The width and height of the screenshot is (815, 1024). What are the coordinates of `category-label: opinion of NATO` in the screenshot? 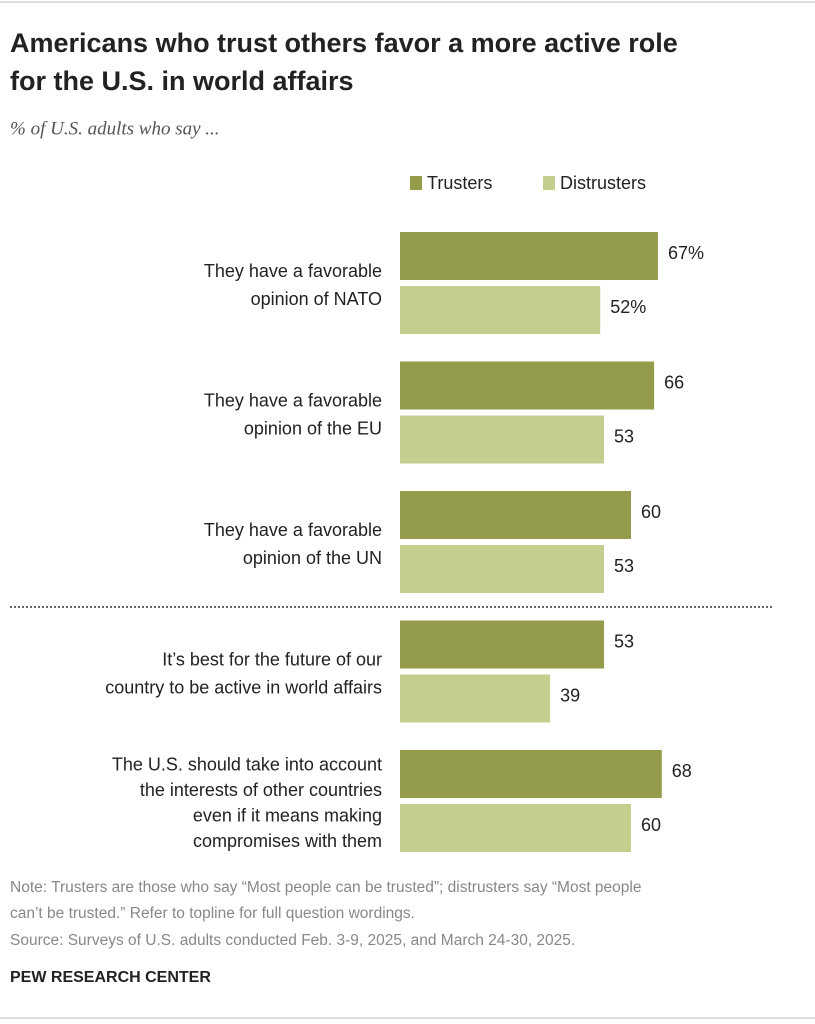 It's located at (316, 299).